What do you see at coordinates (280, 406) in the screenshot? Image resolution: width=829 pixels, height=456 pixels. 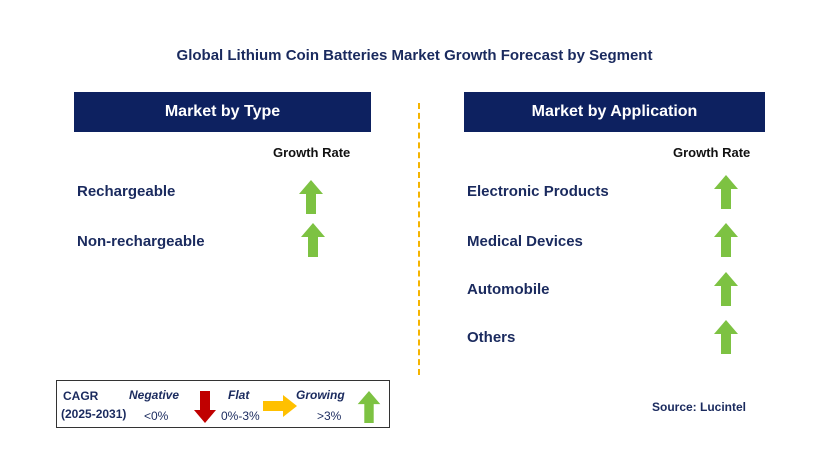 I see `yellow-right-arrow-icon` at bounding box center [280, 406].